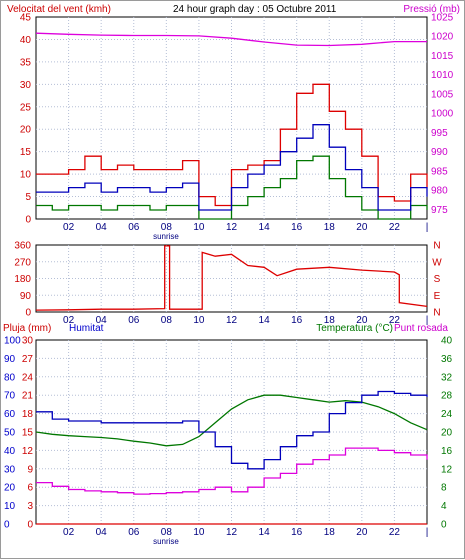 The image size is (465, 560). I want to click on wind-axis-tick: 40, so click(26, 40).